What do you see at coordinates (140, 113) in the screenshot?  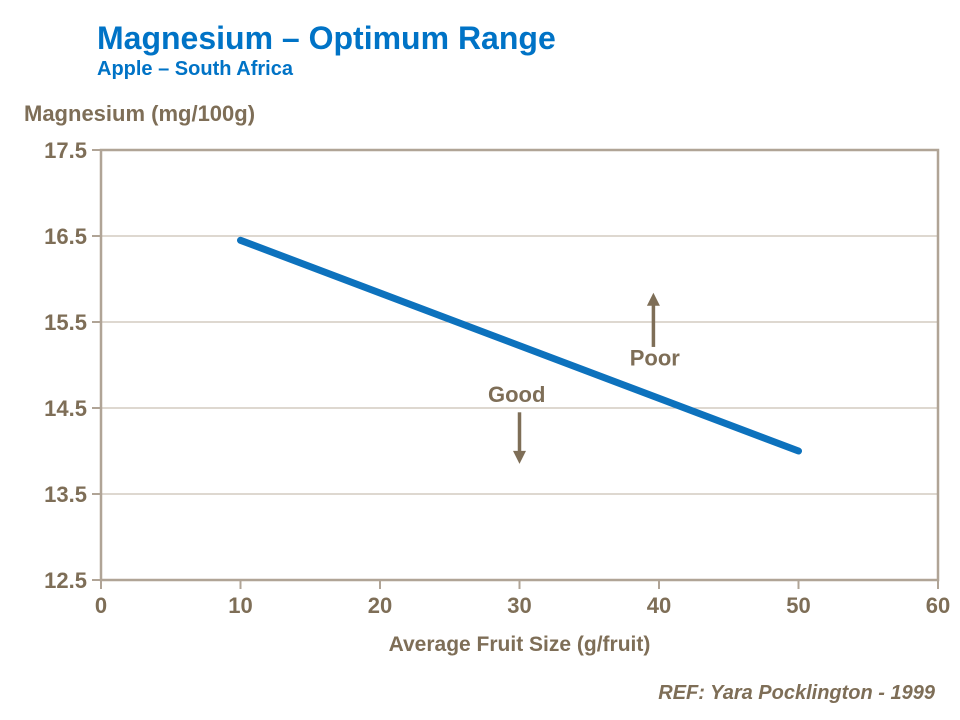 I see `y-axis-title: Magnesium (mg/100g)` at bounding box center [140, 113].